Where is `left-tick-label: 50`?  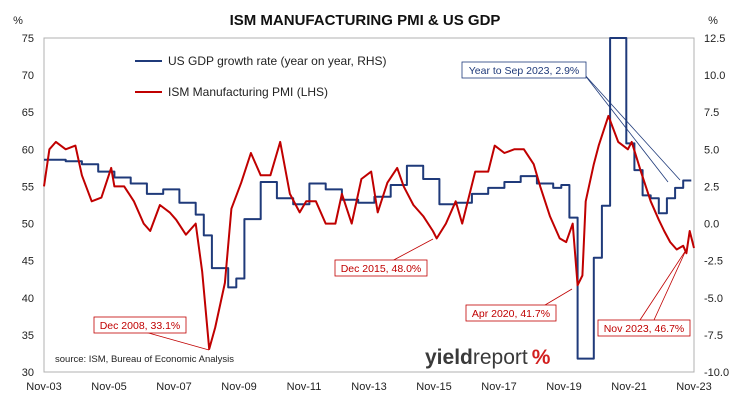 left-tick-label: 50 is located at coordinates (28, 225).